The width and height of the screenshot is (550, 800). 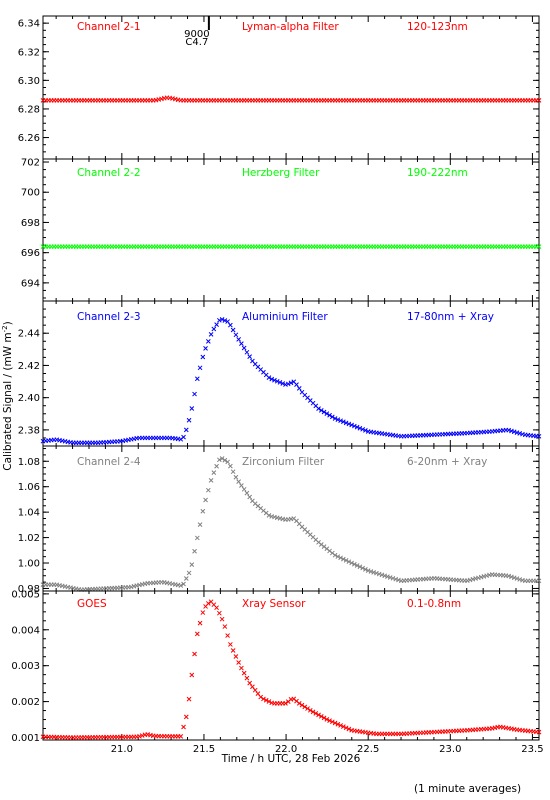 What do you see at coordinates (30, 253) in the screenshot?
I see `y-tick-label: 696` at bounding box center [30, 253].